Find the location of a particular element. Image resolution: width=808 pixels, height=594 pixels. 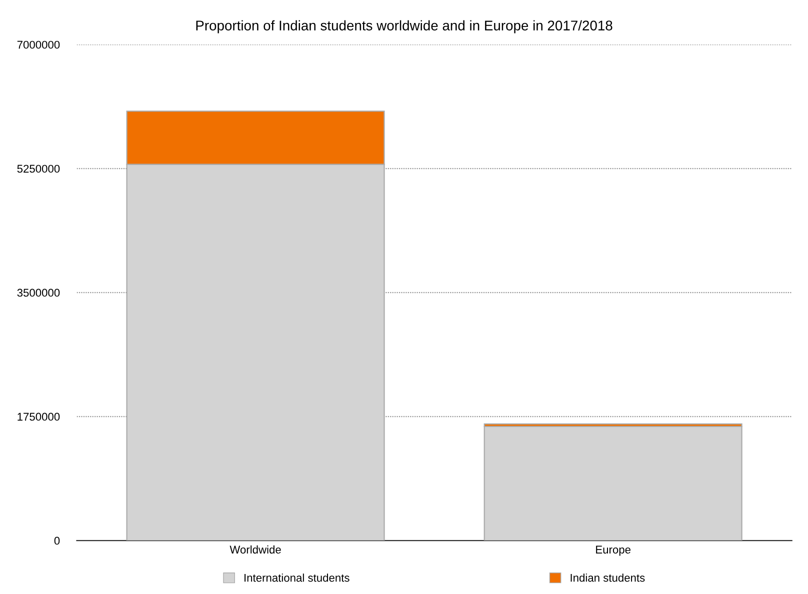

chart-subtitle: Proportion of Indian students worldwide and in Europe in 2017/2018 is located at coordinates (404, 27).